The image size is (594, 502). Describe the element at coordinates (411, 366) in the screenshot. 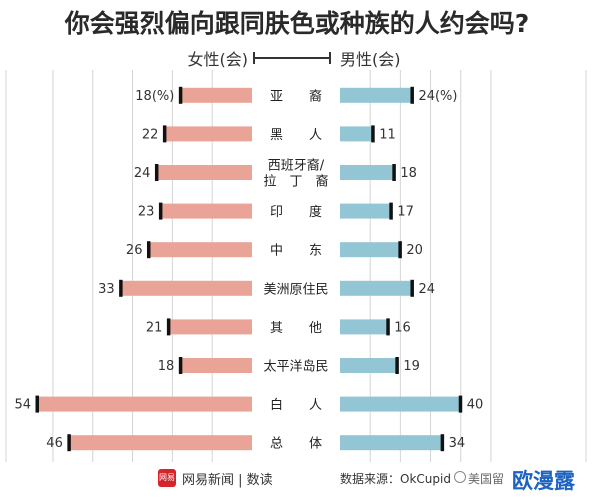

I see `value-label-male: 19` at that location.